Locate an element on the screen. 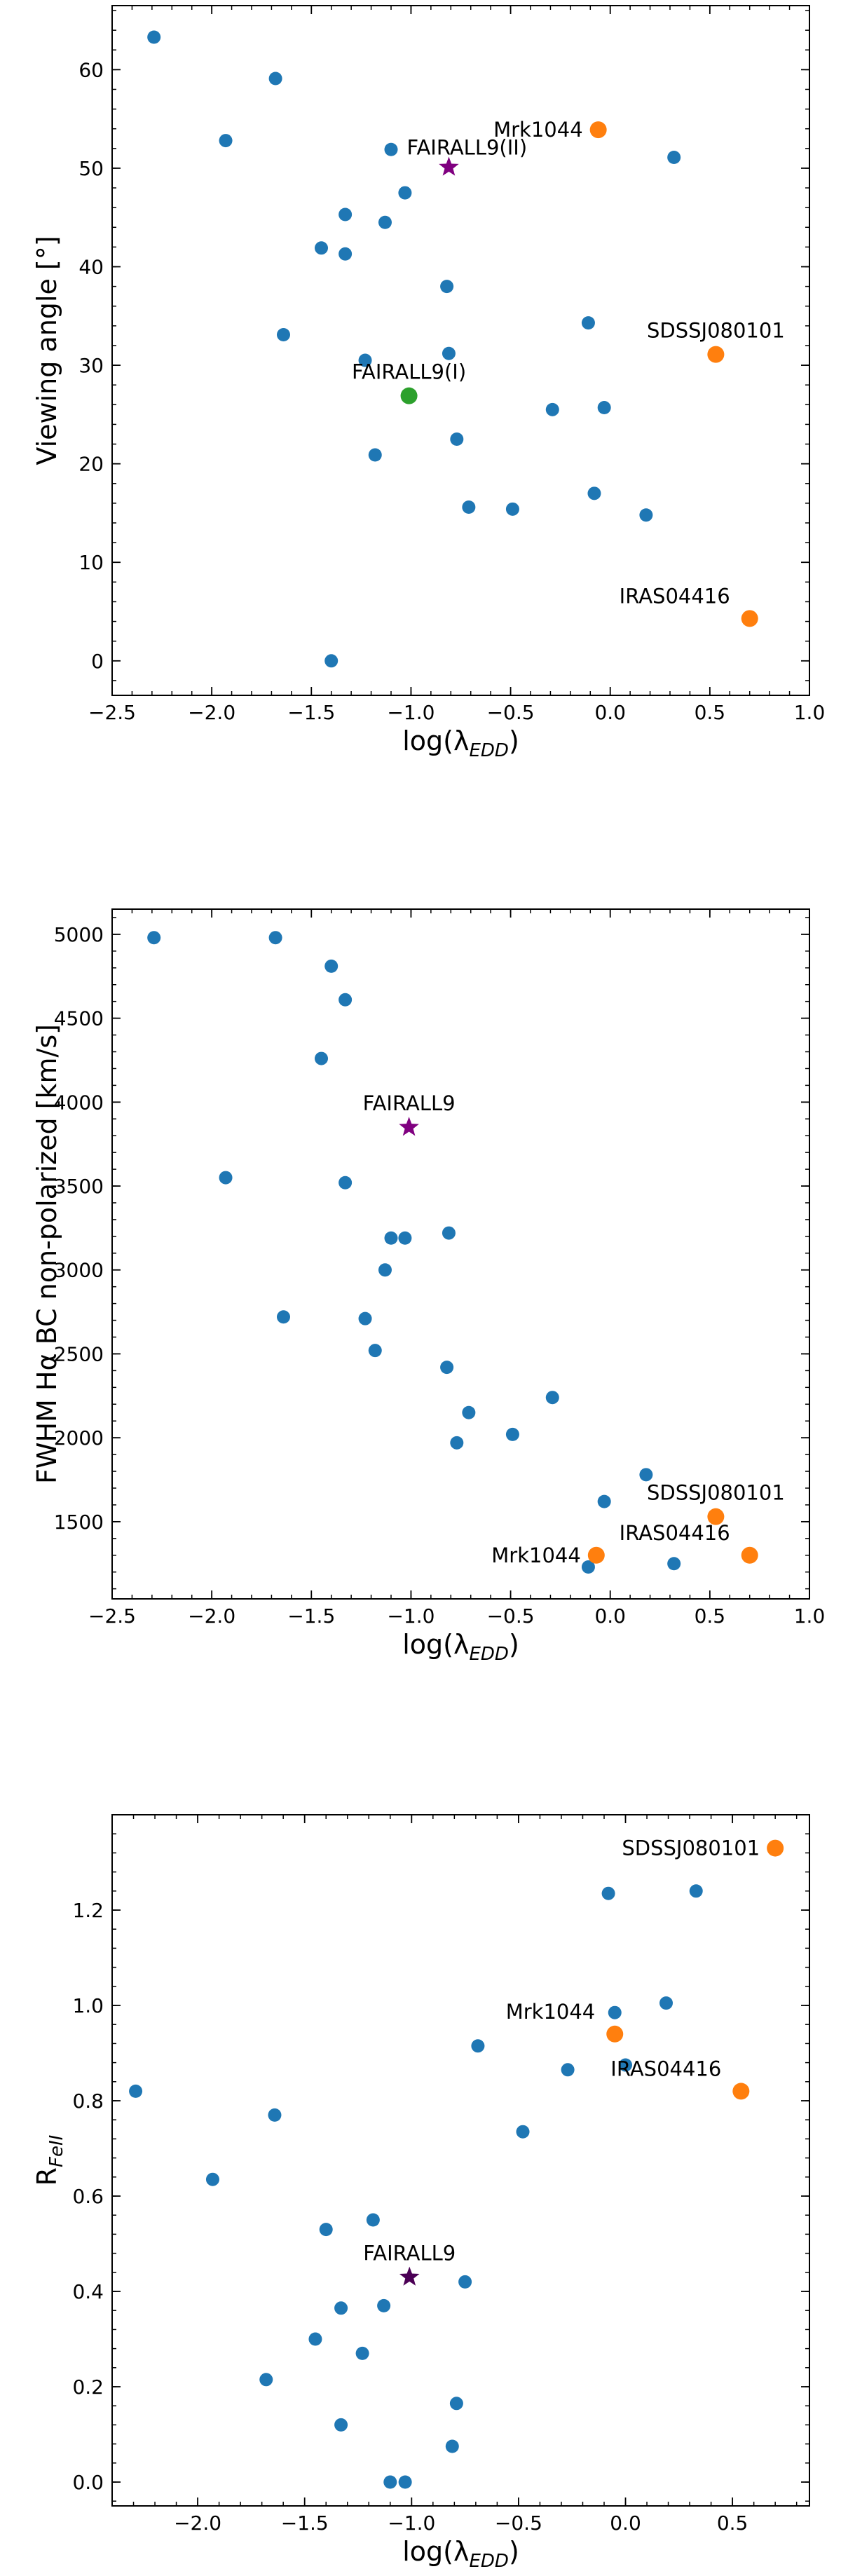  y-tick-label: 30 is located at coordinates (91, 366).